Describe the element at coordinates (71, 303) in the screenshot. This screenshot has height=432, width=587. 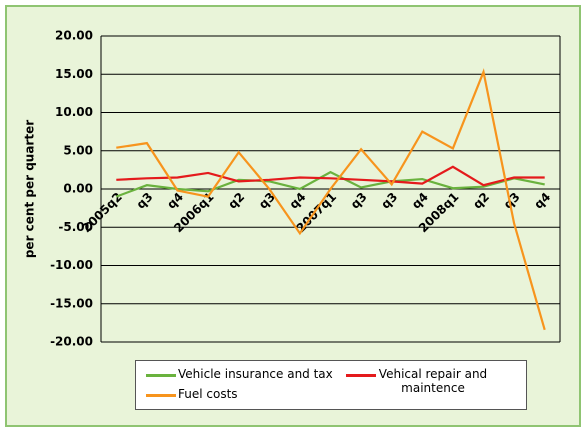
I see `y-tick-label: -15.00` at that location.